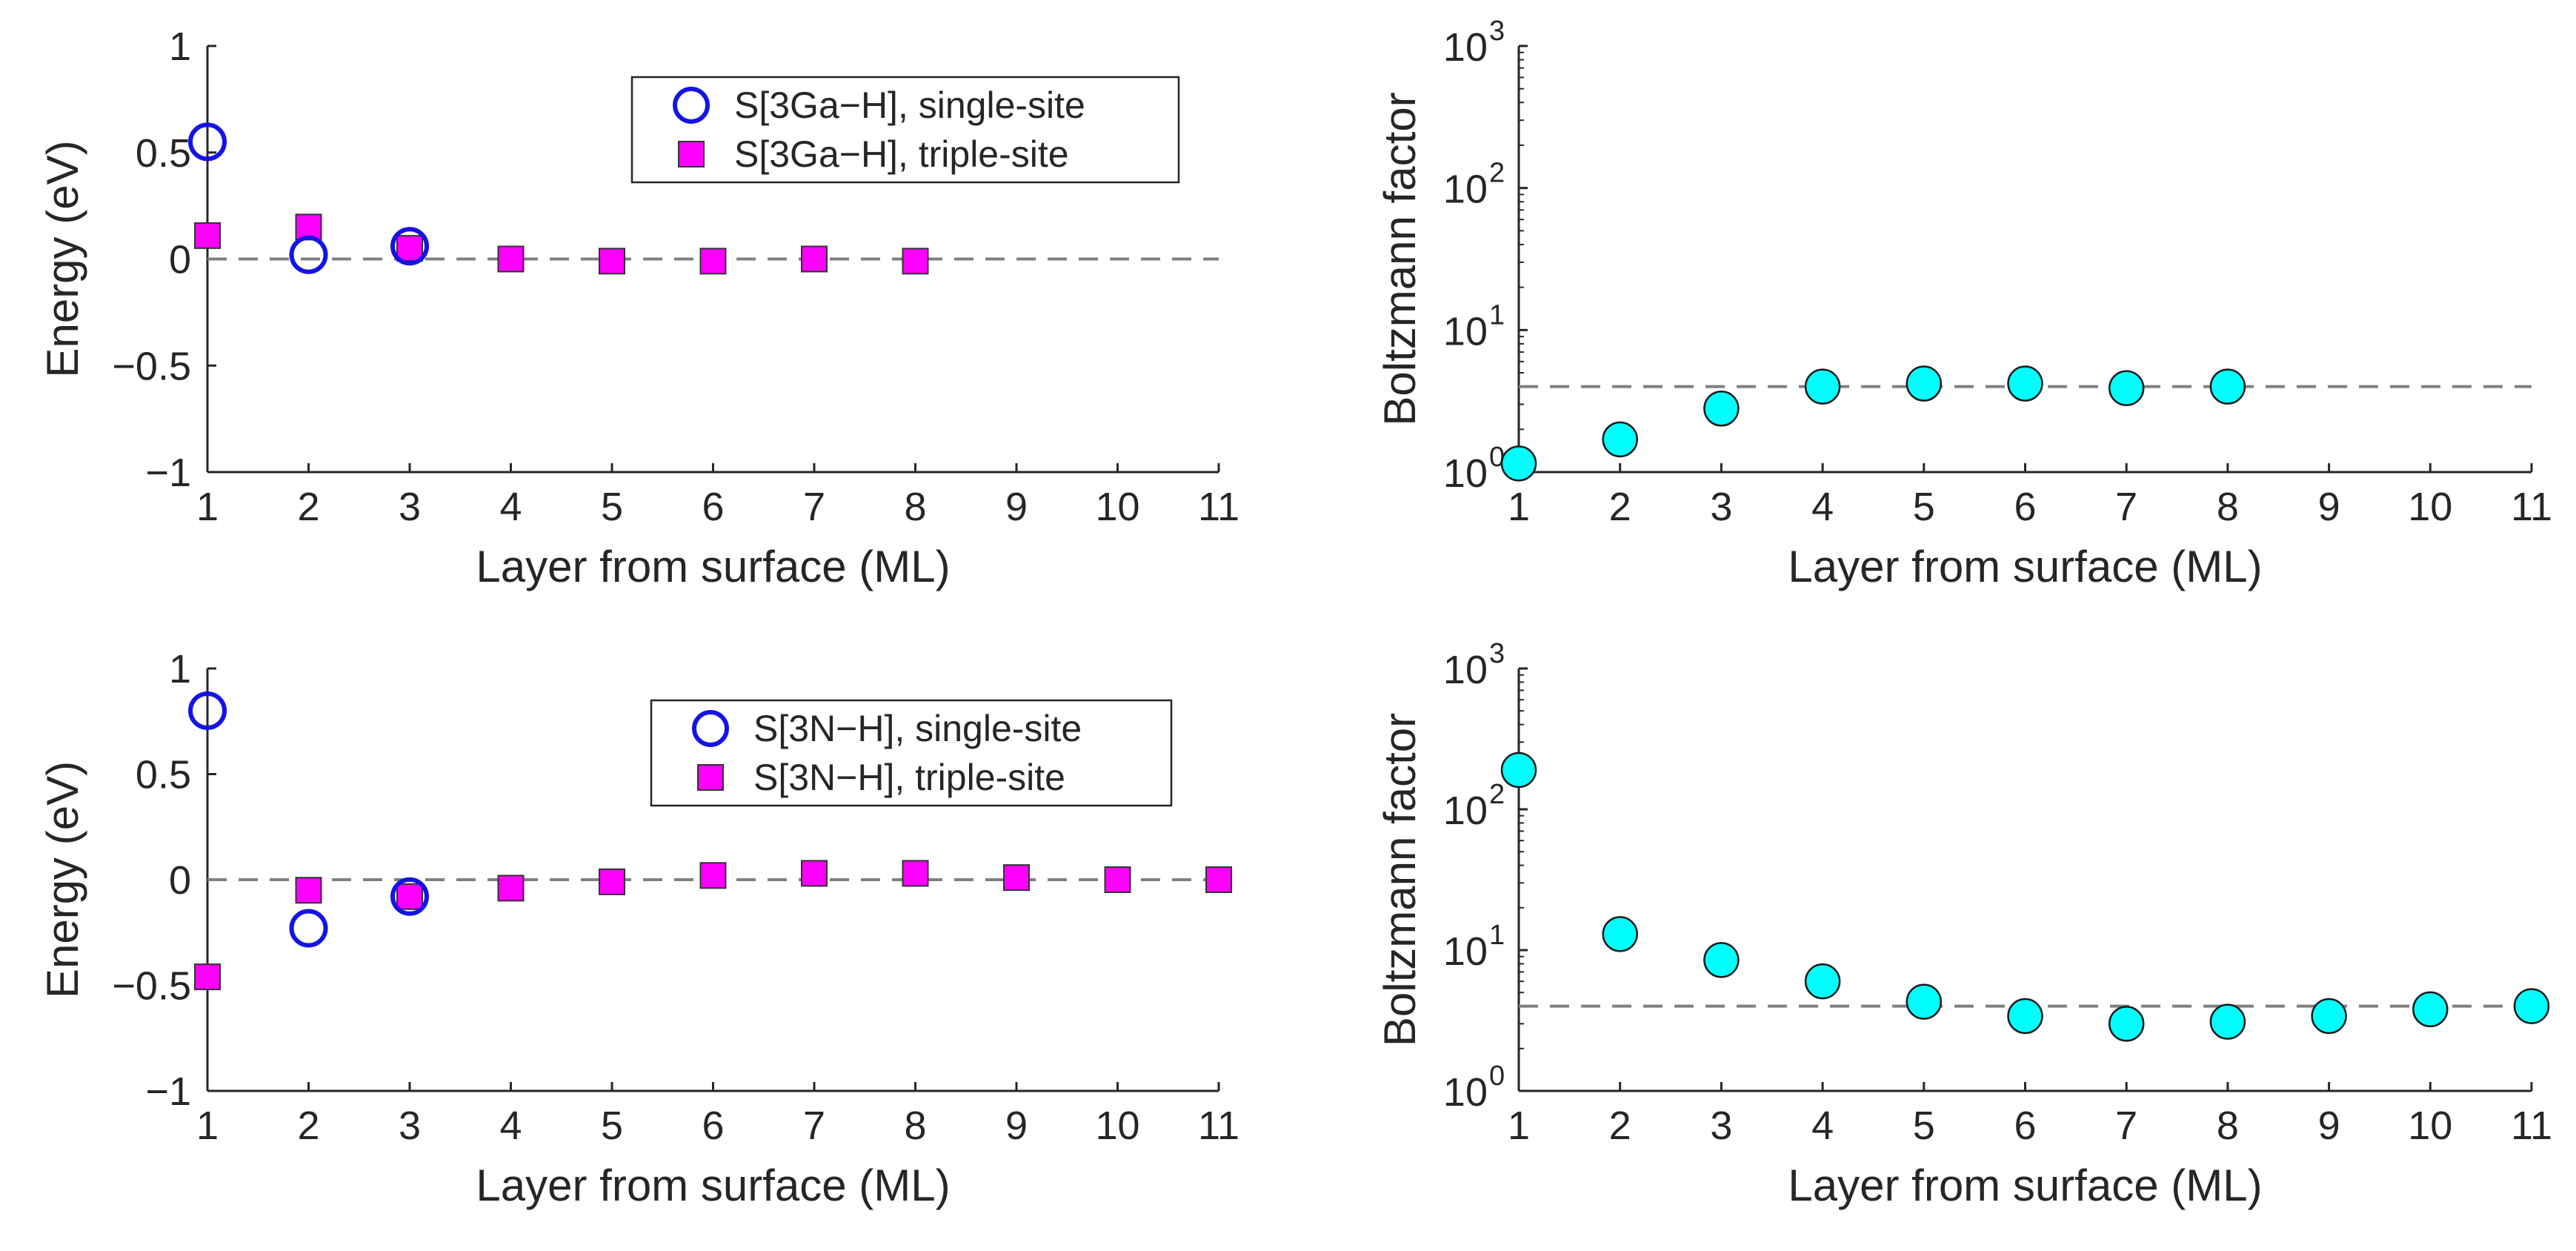  I want to click on y-tick-exponent: 0, so click(1497, 1076).